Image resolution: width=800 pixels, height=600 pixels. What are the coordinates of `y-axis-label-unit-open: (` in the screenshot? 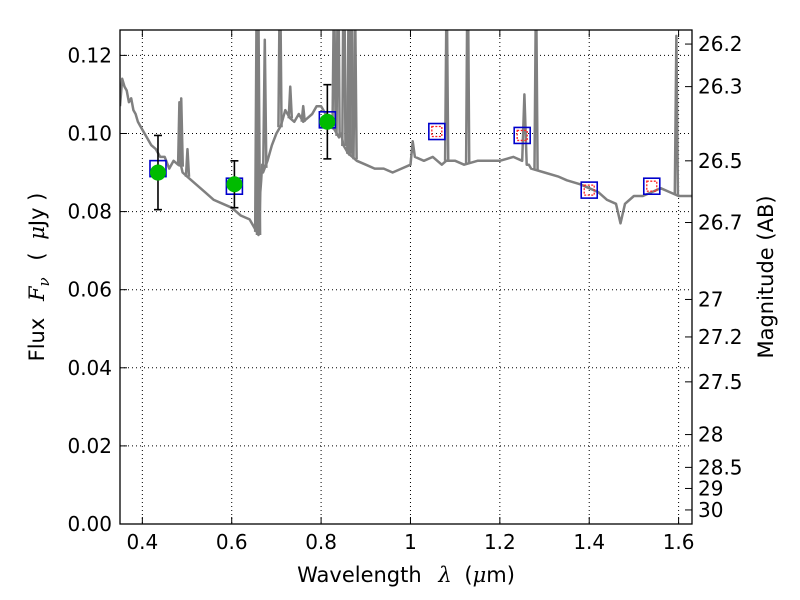 It's located at (37, 256).